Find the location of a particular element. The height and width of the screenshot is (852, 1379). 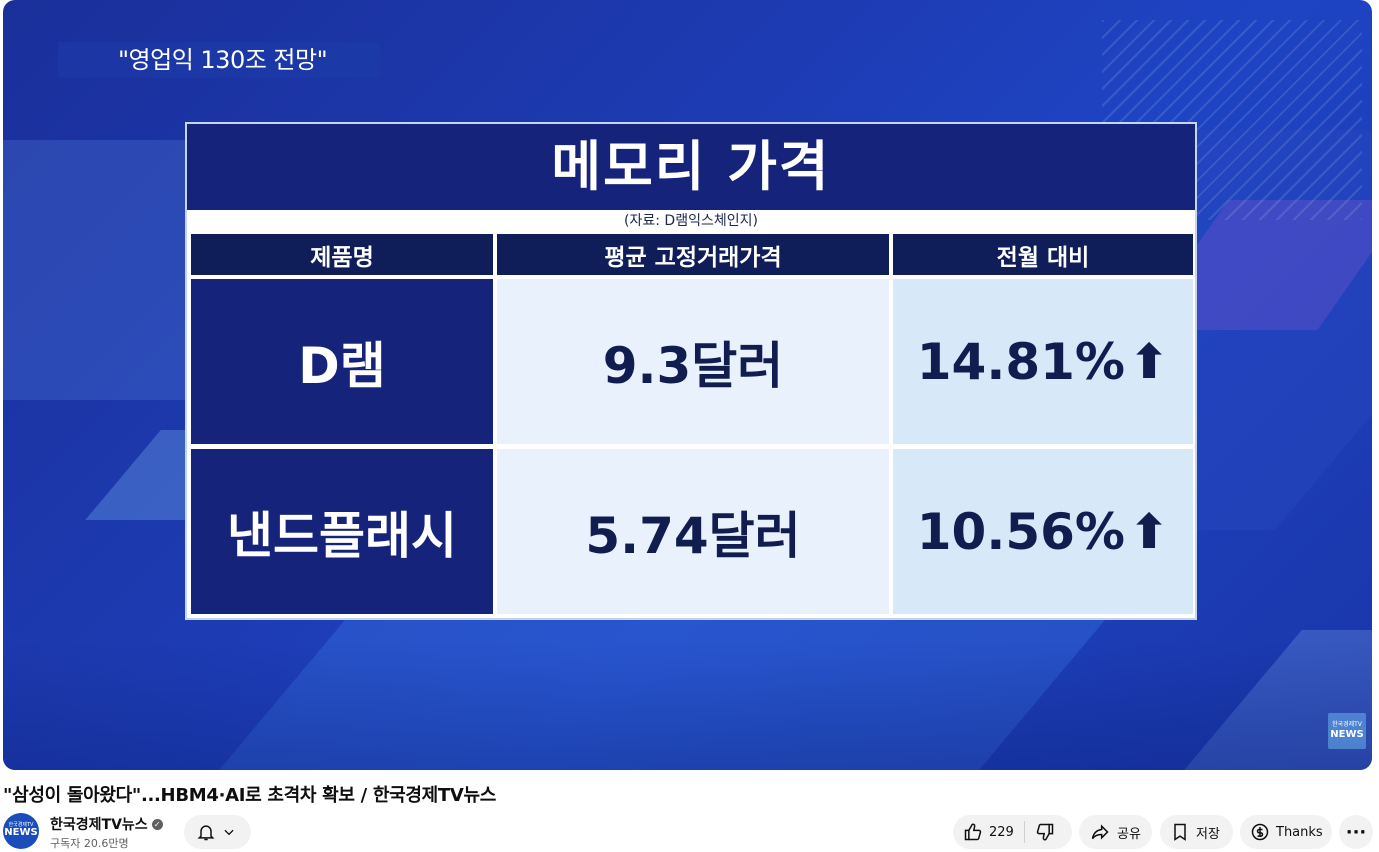

thanks-icon is located at coordinates (1260, 832).